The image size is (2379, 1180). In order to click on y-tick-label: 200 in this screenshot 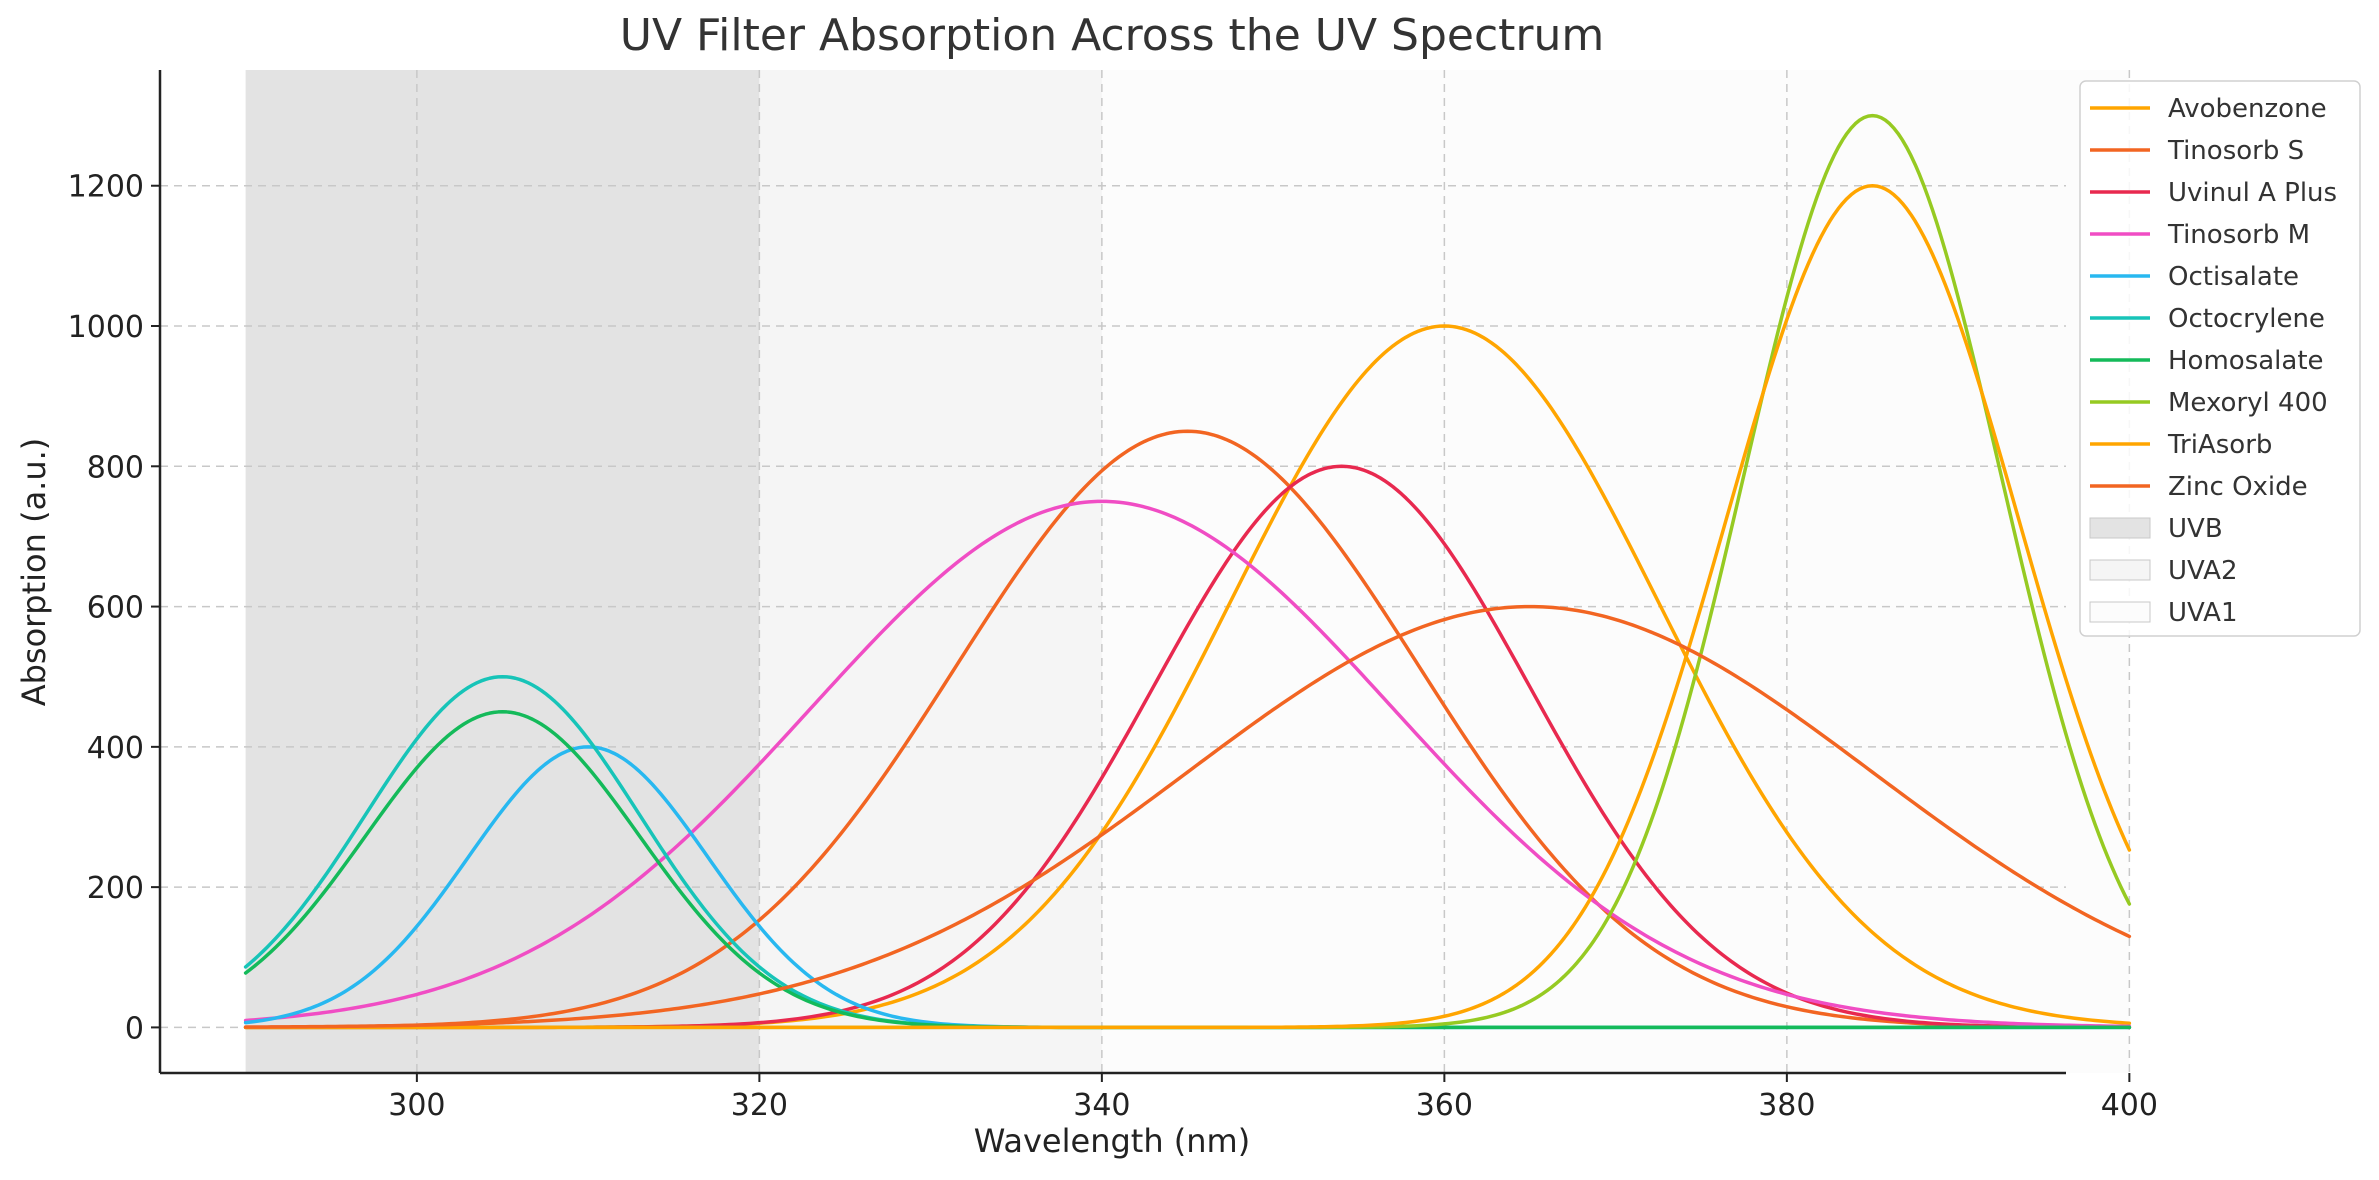, I will do `click(115, 888)`.